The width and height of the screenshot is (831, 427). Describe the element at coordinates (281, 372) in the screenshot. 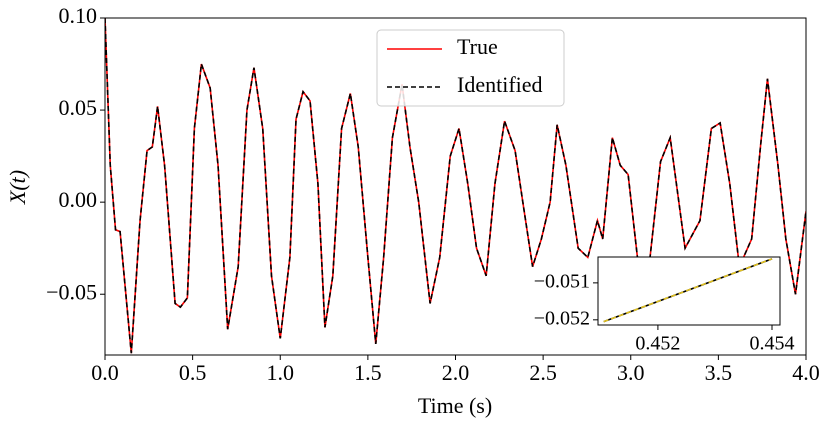

I see `x-tick-label: 1.0` at that location.